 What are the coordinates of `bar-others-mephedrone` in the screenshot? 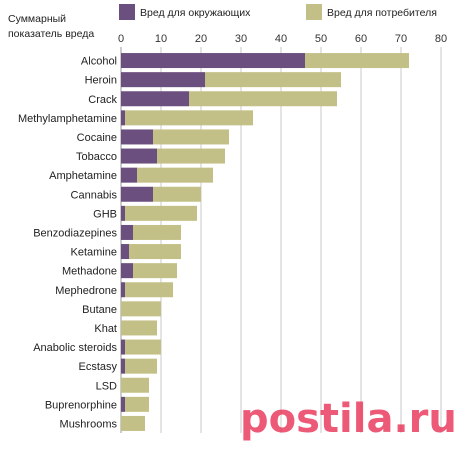 It's located at (123, 290).